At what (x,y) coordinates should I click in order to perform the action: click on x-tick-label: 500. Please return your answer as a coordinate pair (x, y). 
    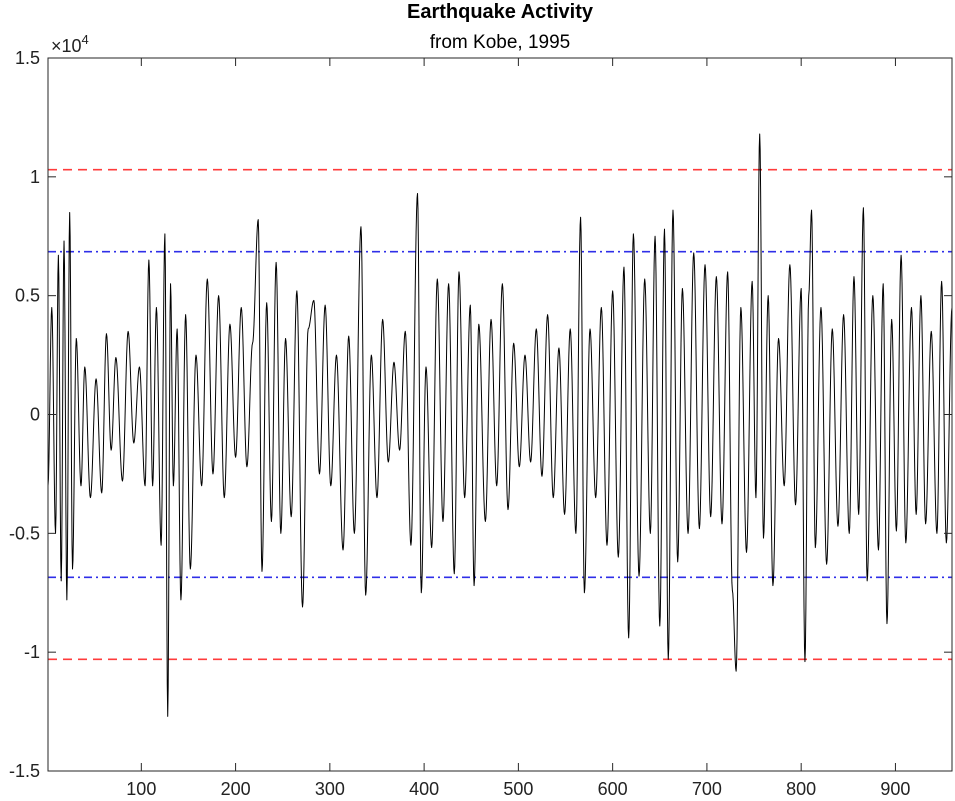
    Looking at the image, I should click on (518, 789).